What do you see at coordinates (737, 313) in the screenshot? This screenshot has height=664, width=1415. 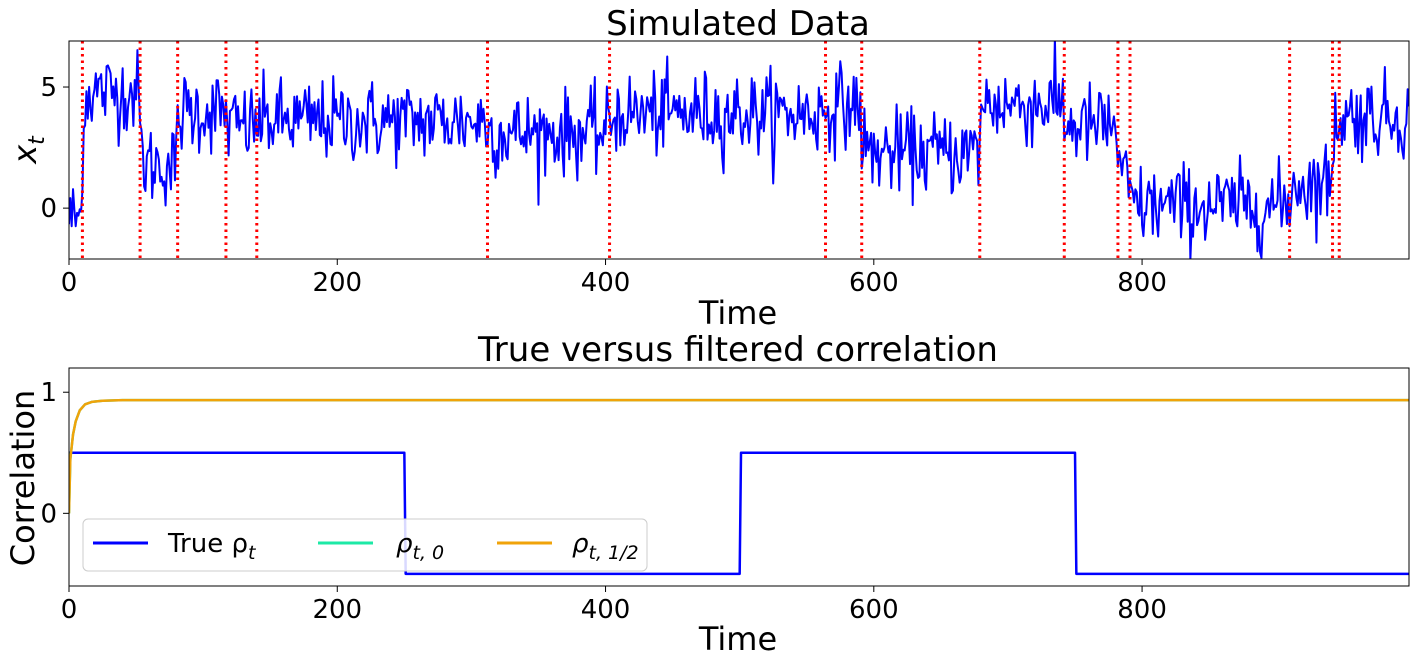 I see `simulated-data-x-axis-label: Time` at bounding box center [737, 313].